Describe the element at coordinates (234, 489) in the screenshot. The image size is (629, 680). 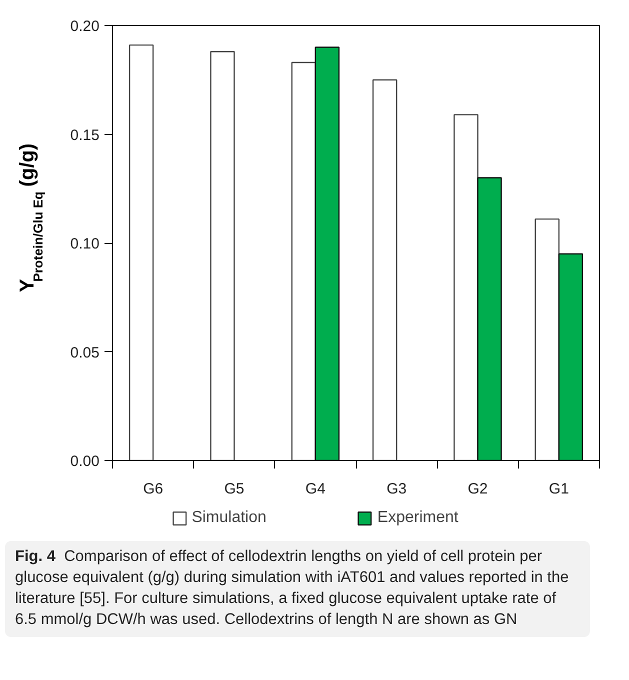
I see `x-tick-label: G5` at that location.